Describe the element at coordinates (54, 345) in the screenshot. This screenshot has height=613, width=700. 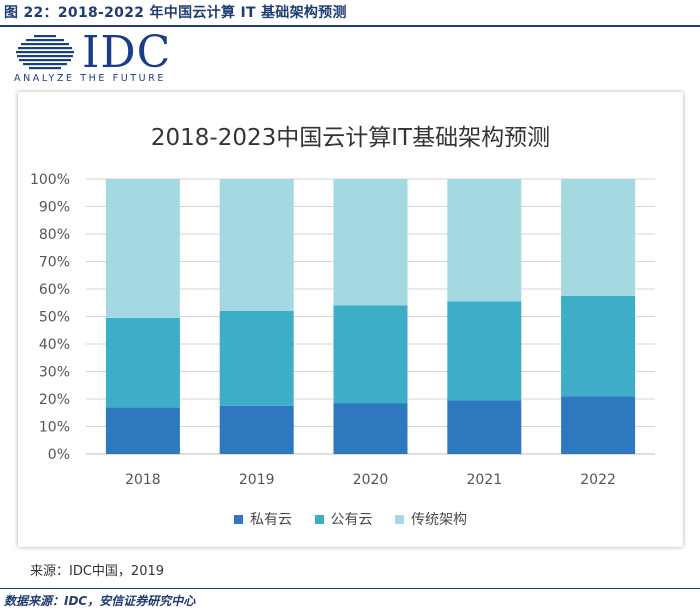
I see `y-tick-label: 40%` at that location.